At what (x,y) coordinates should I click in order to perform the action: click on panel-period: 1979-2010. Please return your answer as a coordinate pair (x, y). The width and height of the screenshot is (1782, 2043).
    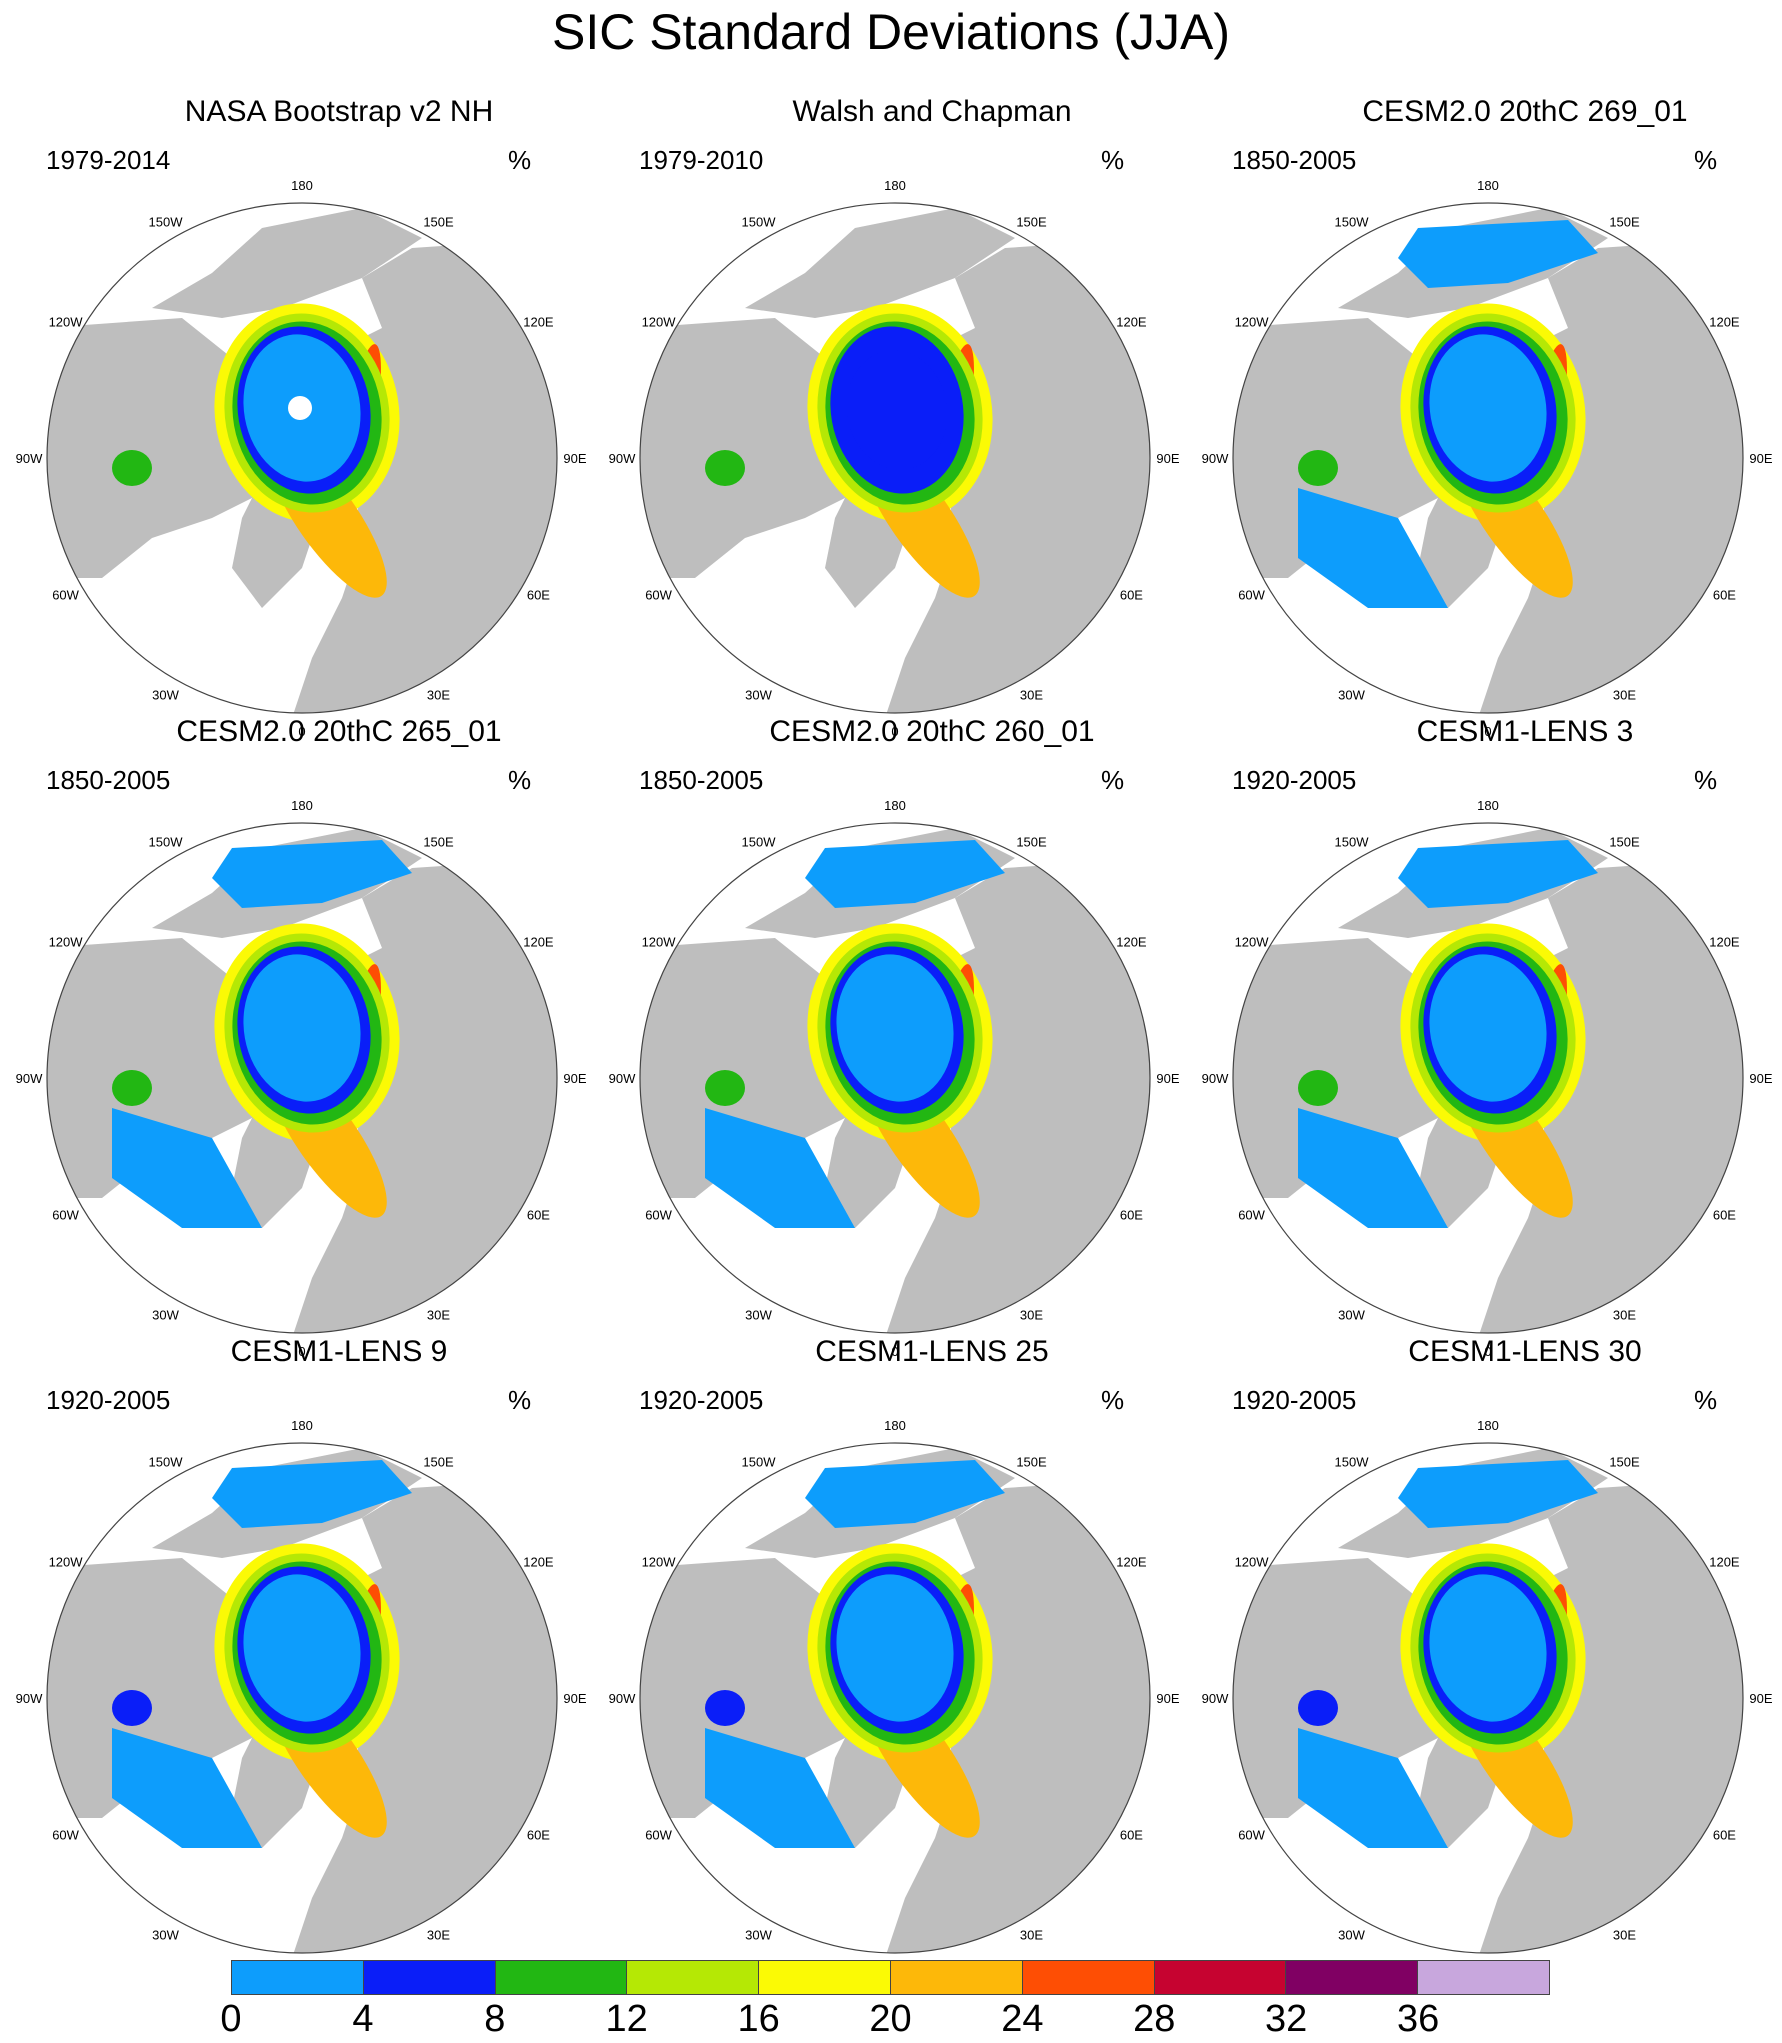
    Looking at the image, I should click on (701, 160).